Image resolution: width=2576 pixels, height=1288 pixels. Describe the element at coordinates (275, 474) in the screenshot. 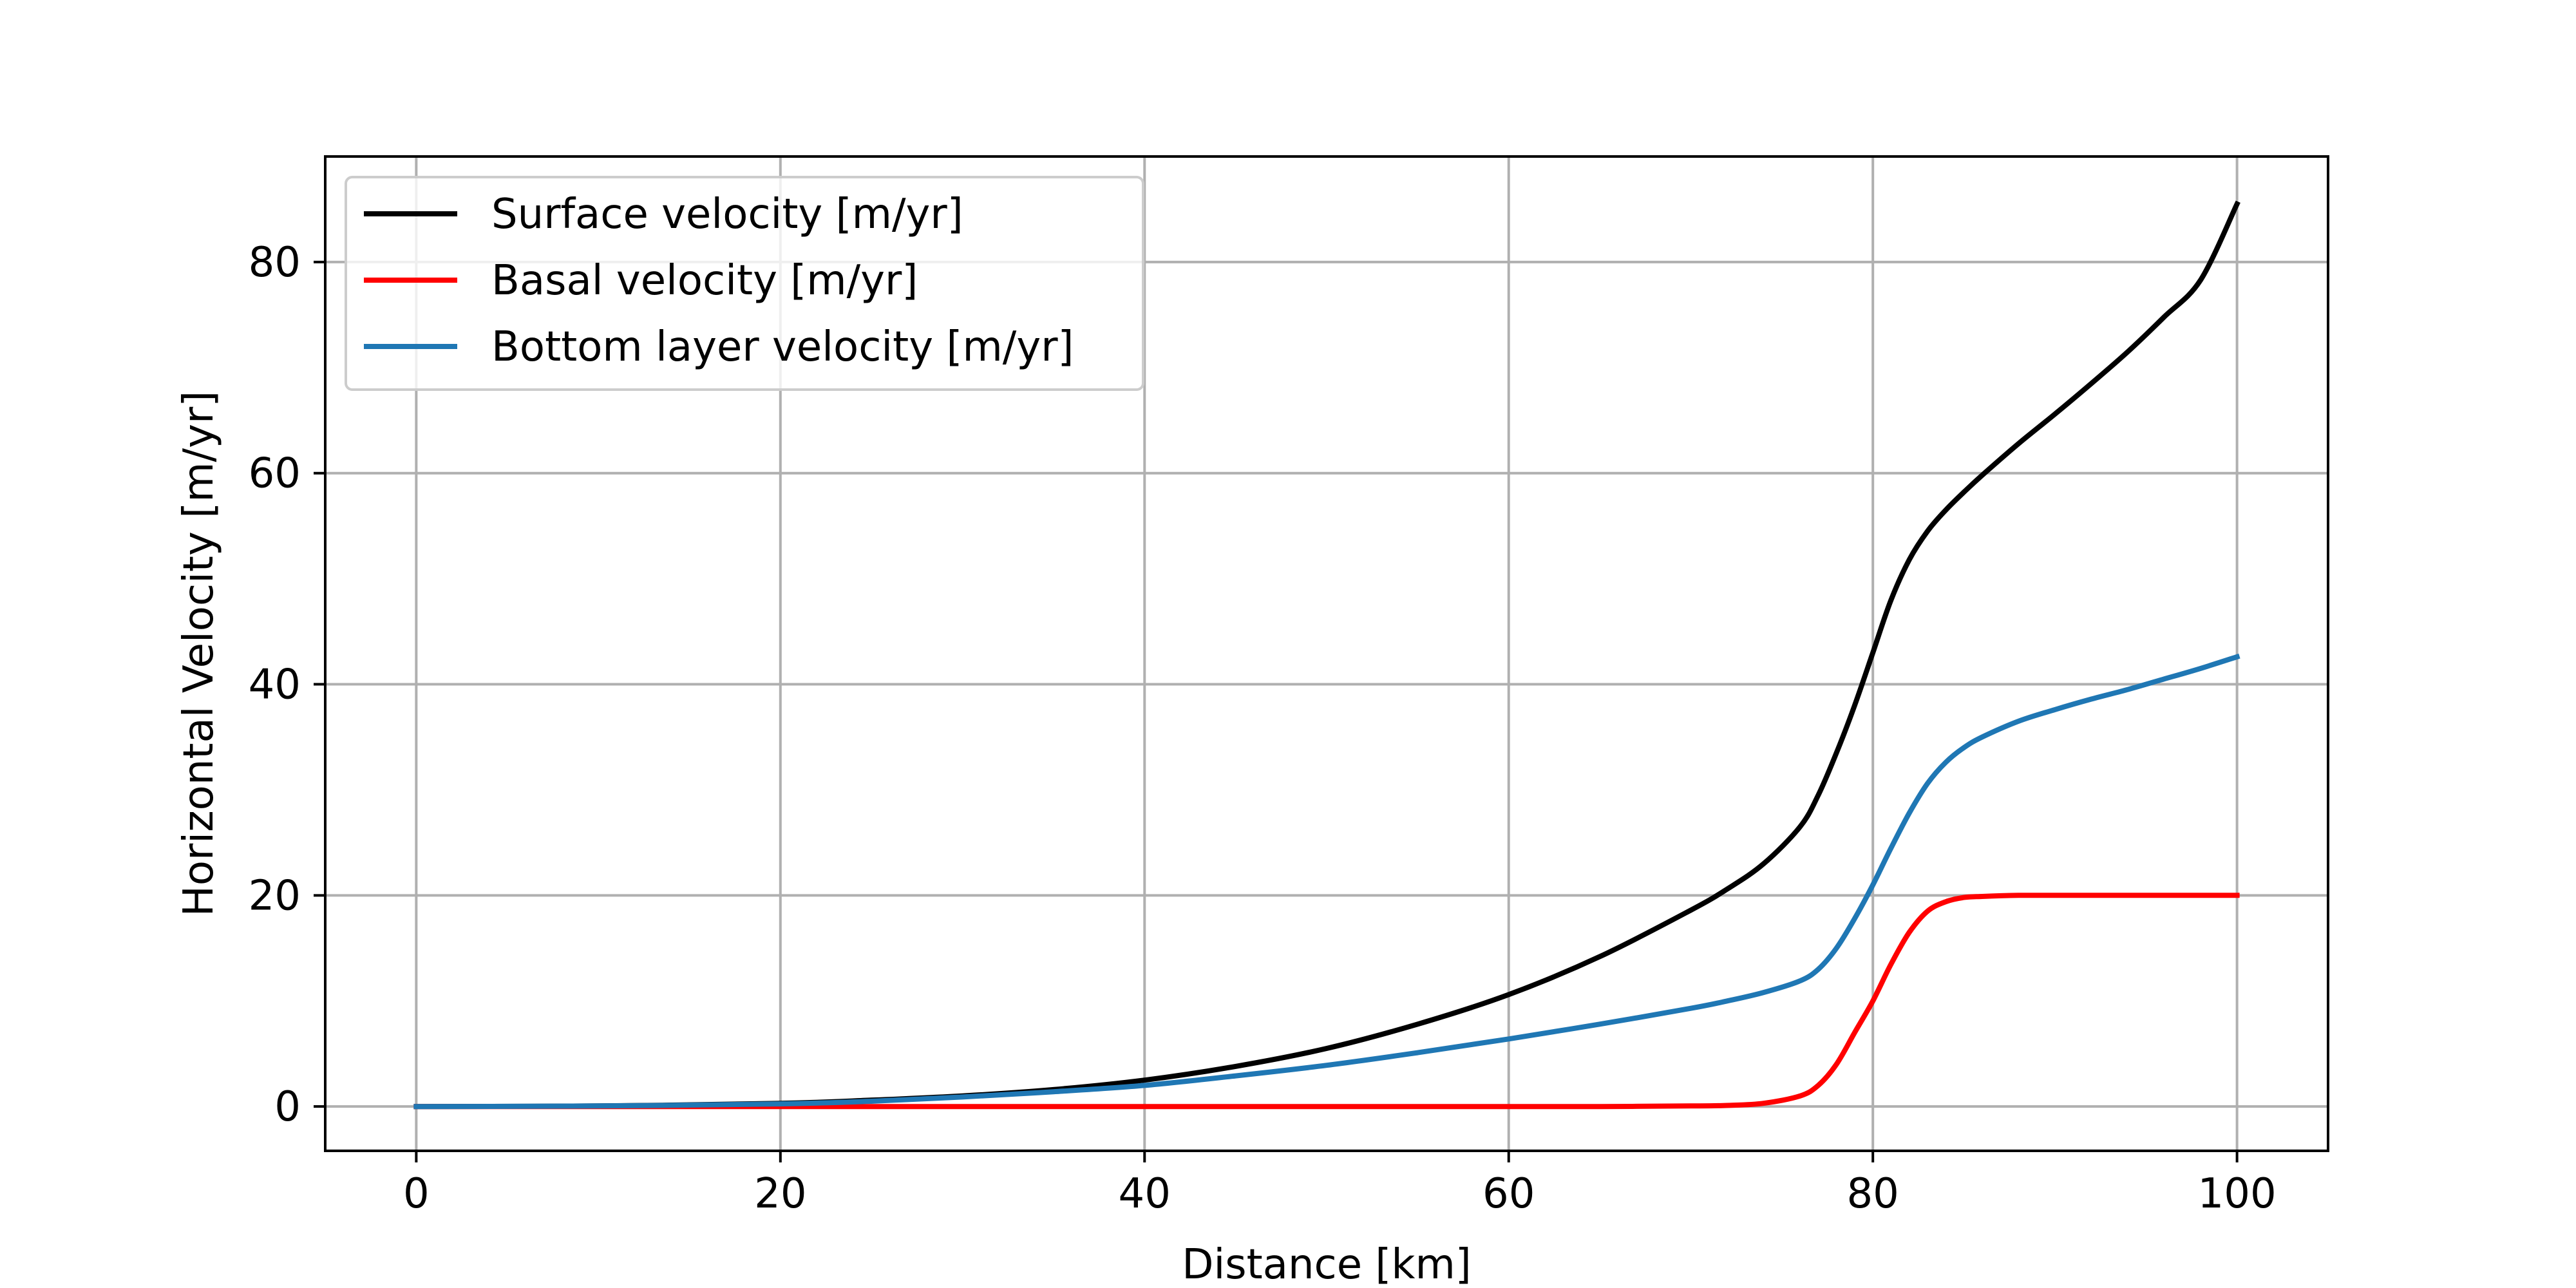

I see `y-tick-label: 60` at that location.